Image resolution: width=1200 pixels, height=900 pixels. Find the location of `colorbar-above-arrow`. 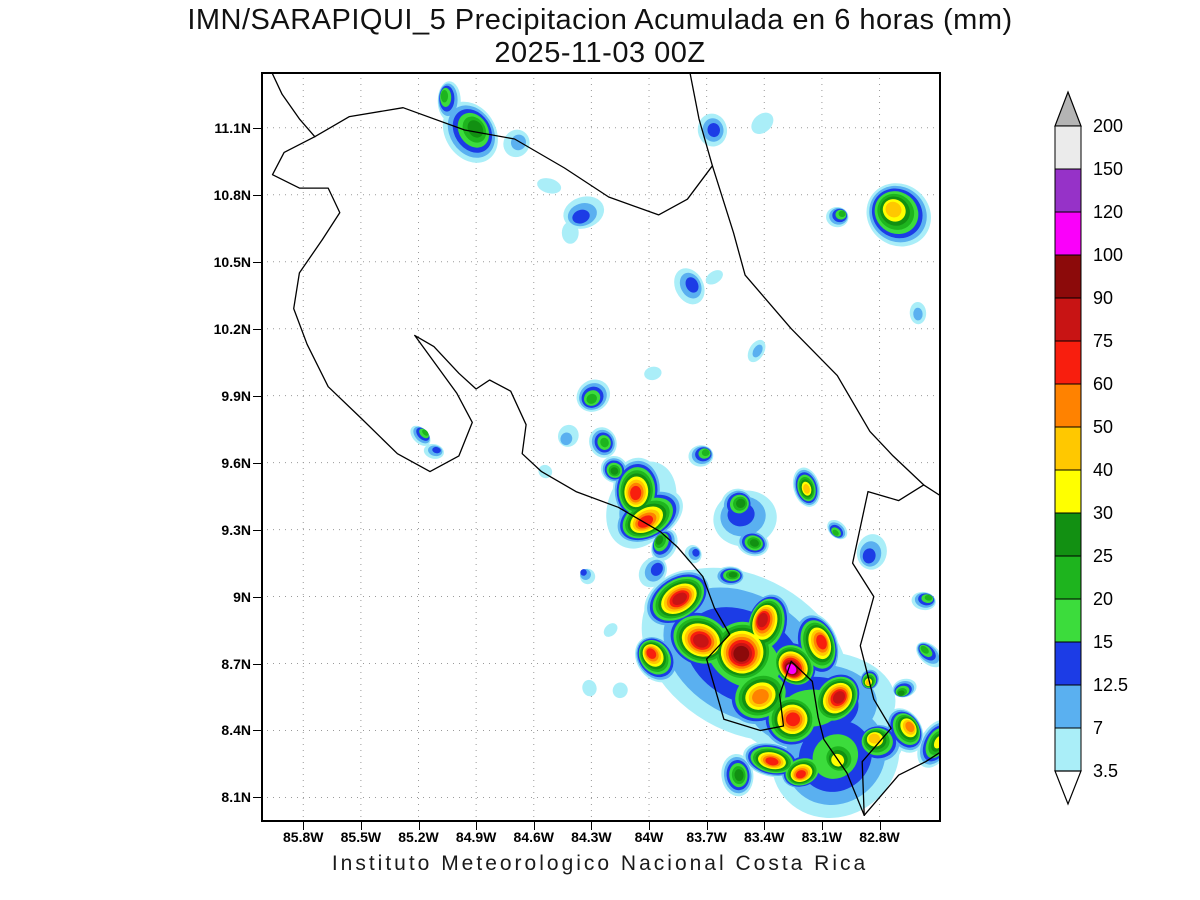

colorbar-above-arrow is located at coordinates (1068, 108).